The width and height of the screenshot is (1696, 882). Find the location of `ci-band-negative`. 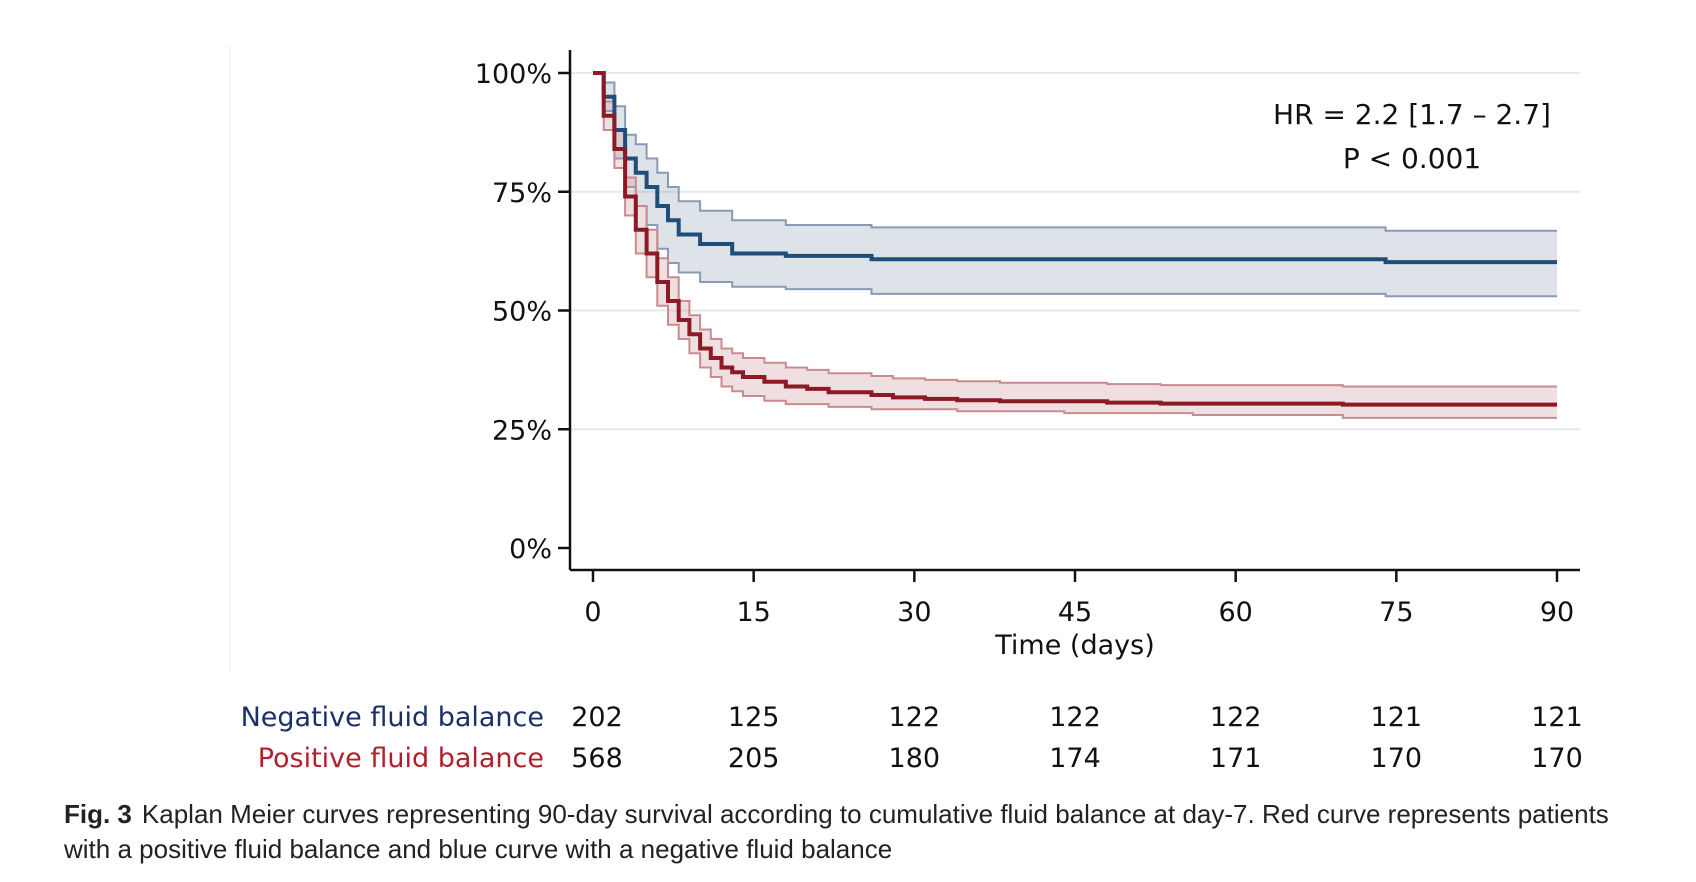

ci-band-negative is located at coordinates (1075, 185).